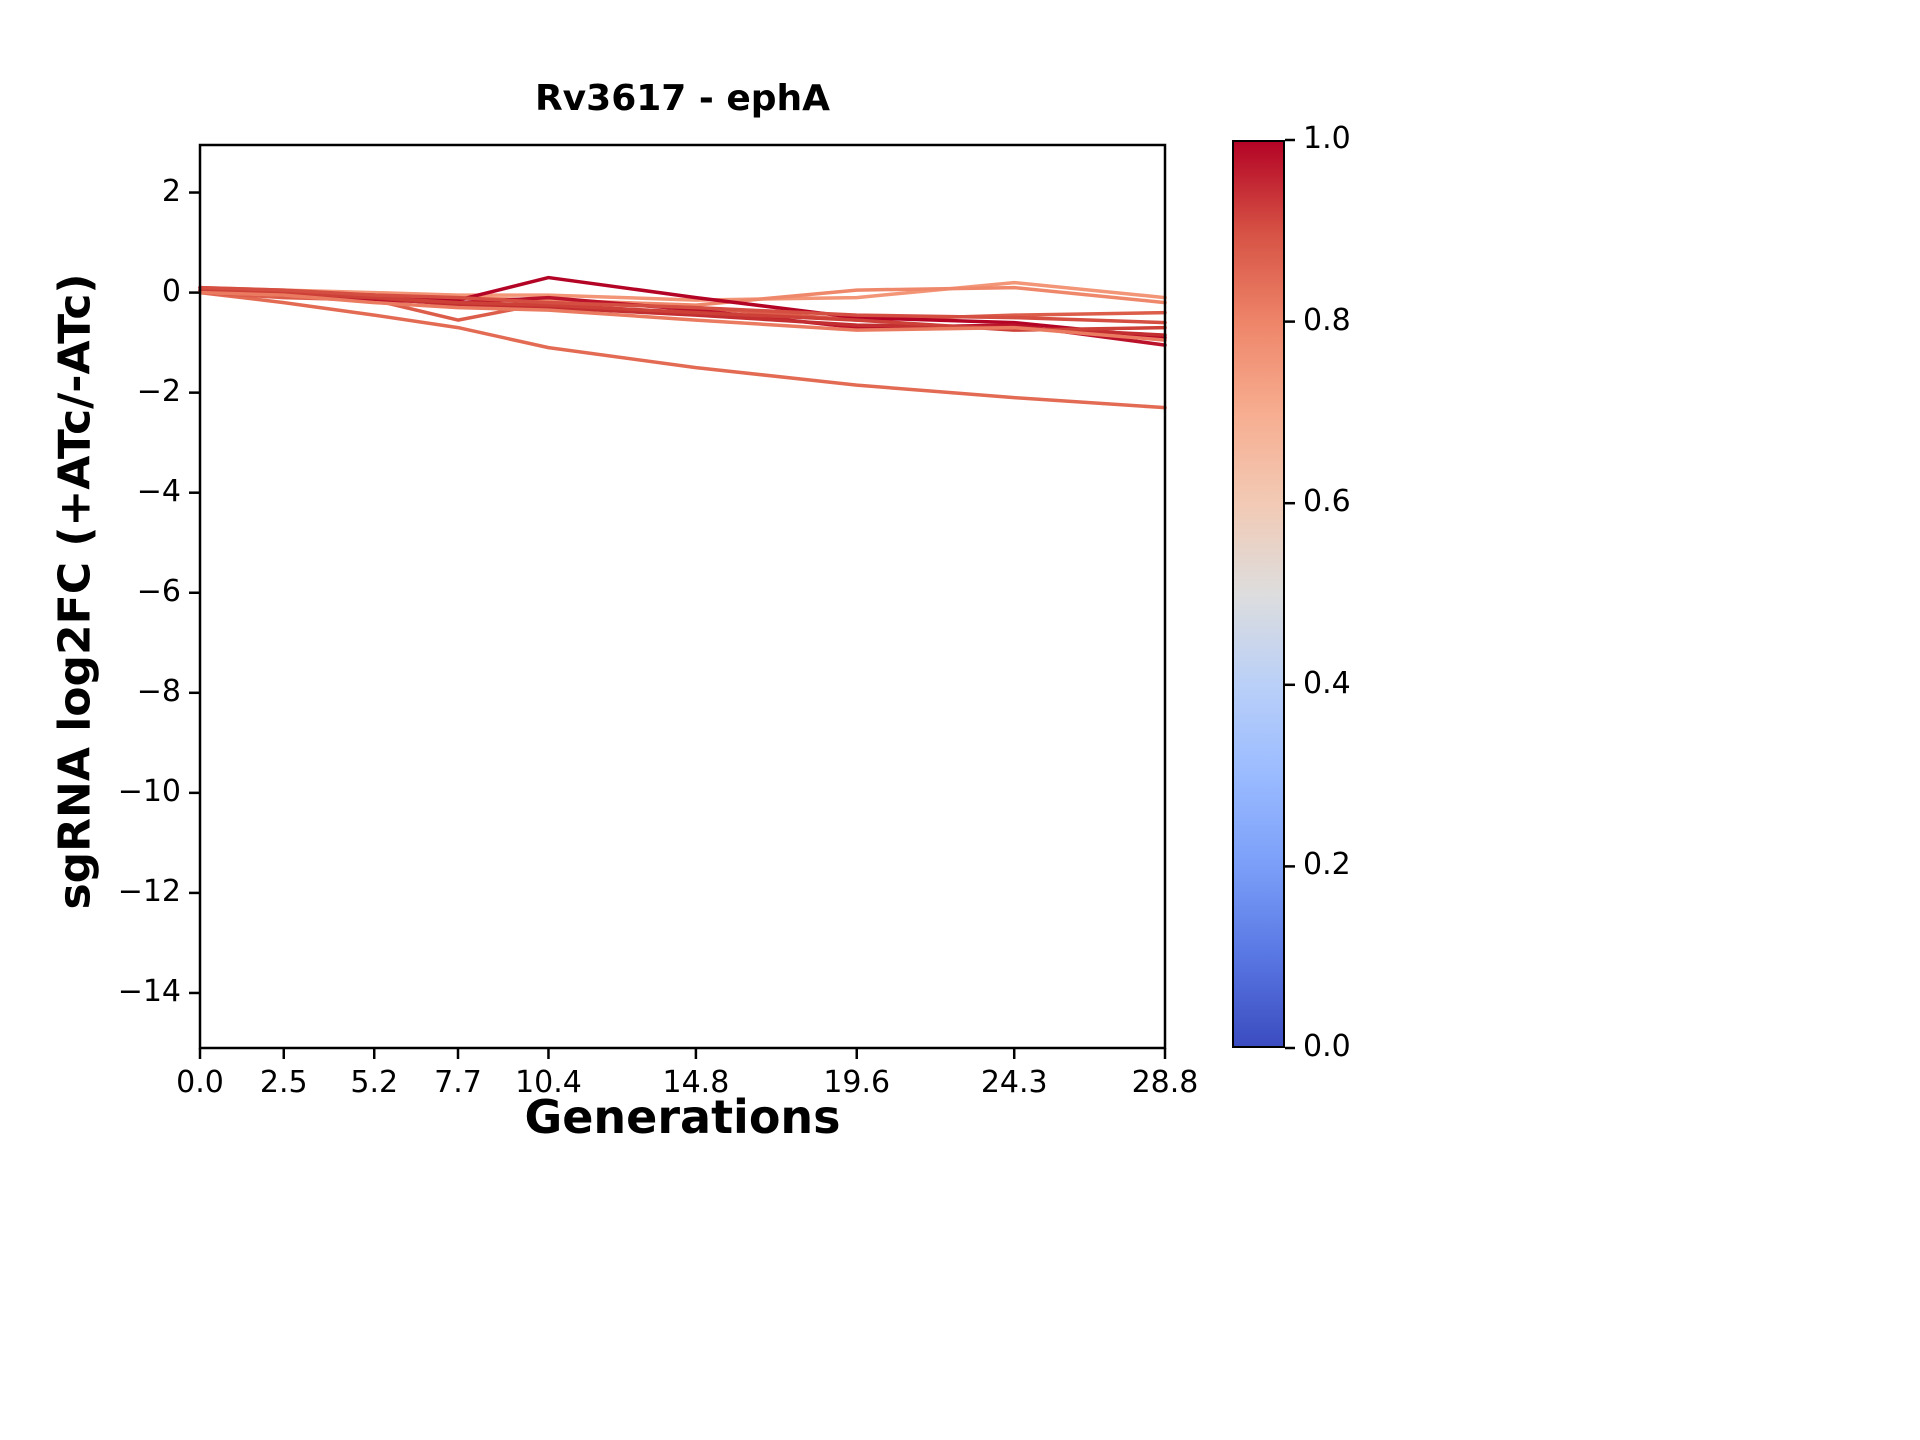 Image resolution: width=1920 pixels, height=1440 pixels. What do you see at coordinates (171, 191) in the screenshot?
I see `y-tick-label: 2` at bounding box center [171, 191].